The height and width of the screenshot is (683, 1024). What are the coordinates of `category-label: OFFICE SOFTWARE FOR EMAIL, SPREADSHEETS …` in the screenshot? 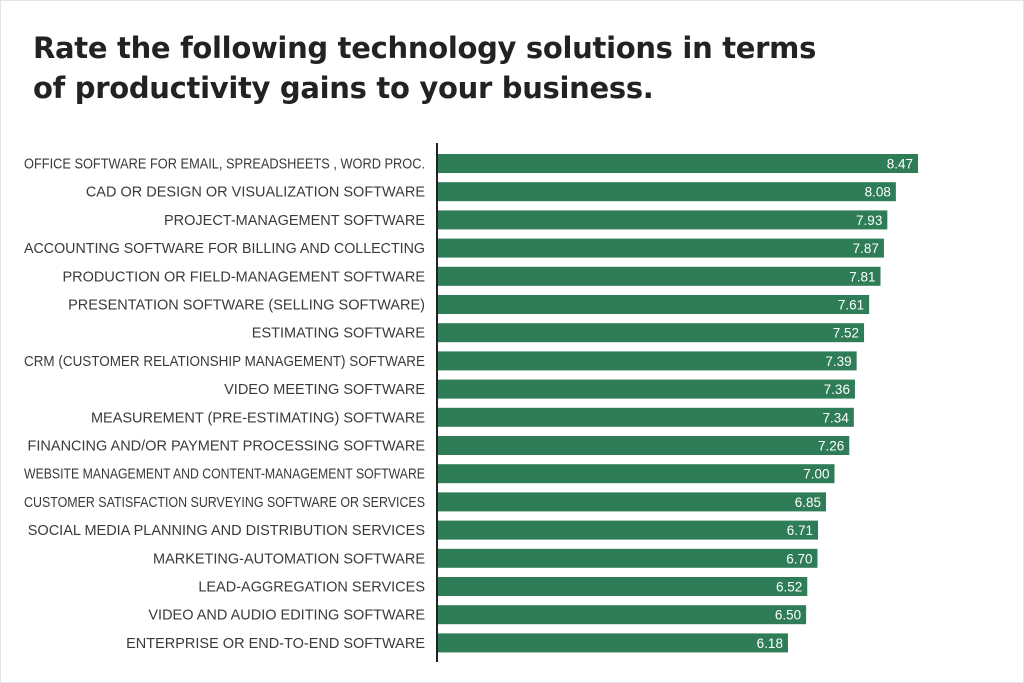 It's located at (224, 165).